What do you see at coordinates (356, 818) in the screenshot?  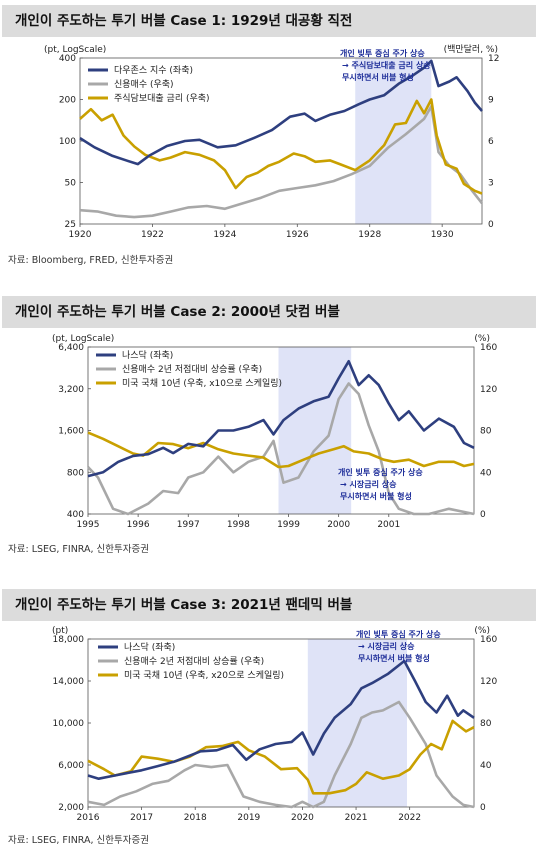 I see `x-tick-label: 2021` at bounding box center [356, 818].